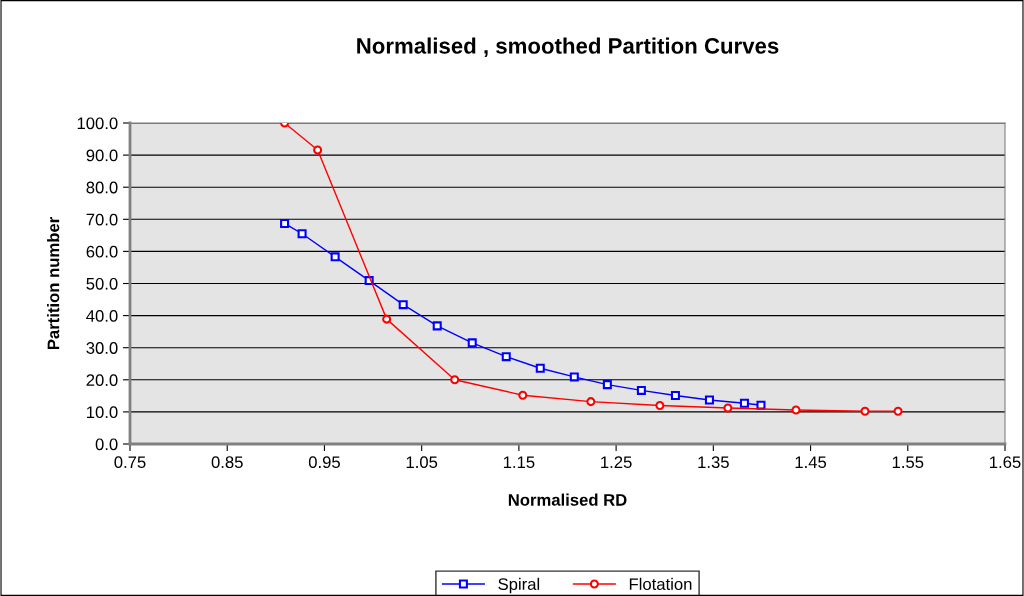 This screenshot has width=1024, height=596. What do you see at coordinates (130, 462) in the screenshot?
I see `x-tick-label: 0.75` at bounding box center [130, 462].